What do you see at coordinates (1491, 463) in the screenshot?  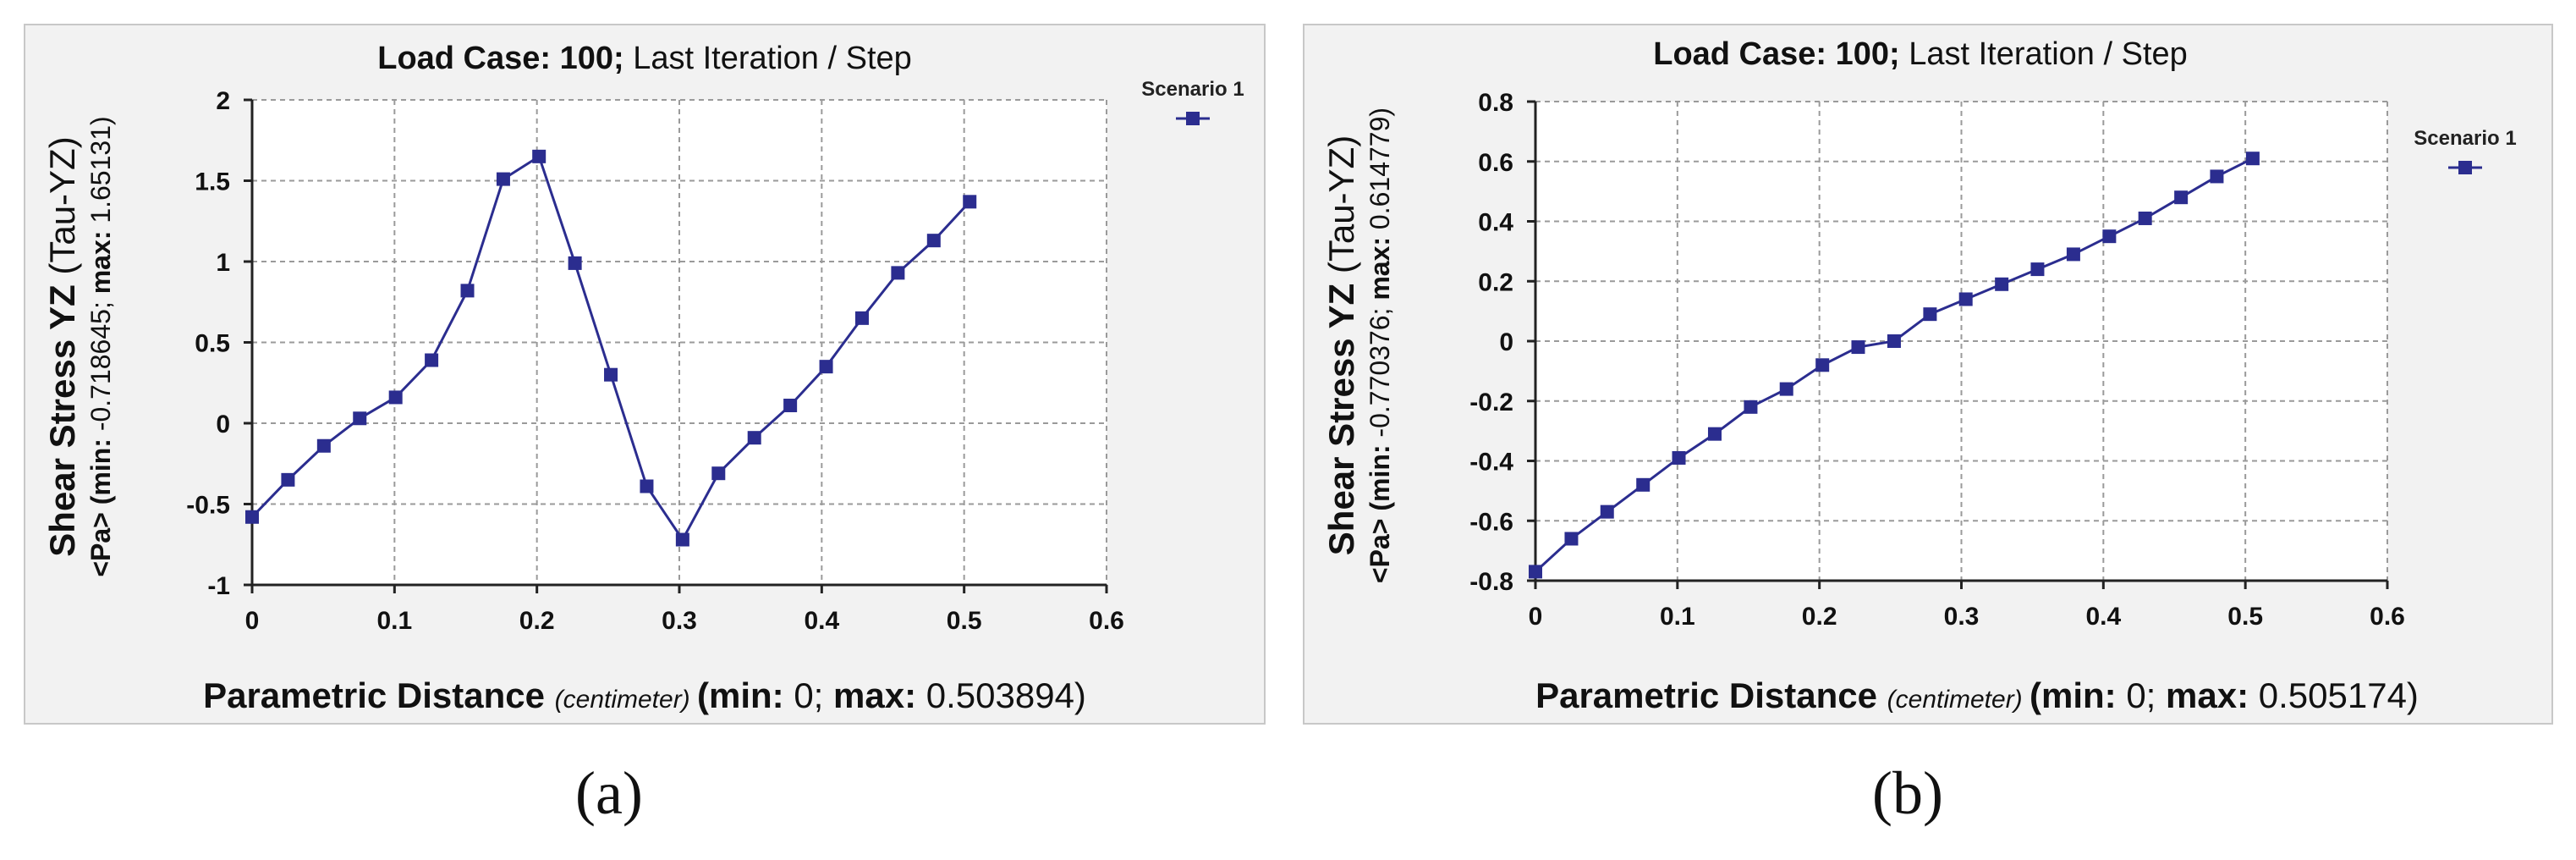 I see `y-tick-label: -0.4` at bounding box center [1491, 463].